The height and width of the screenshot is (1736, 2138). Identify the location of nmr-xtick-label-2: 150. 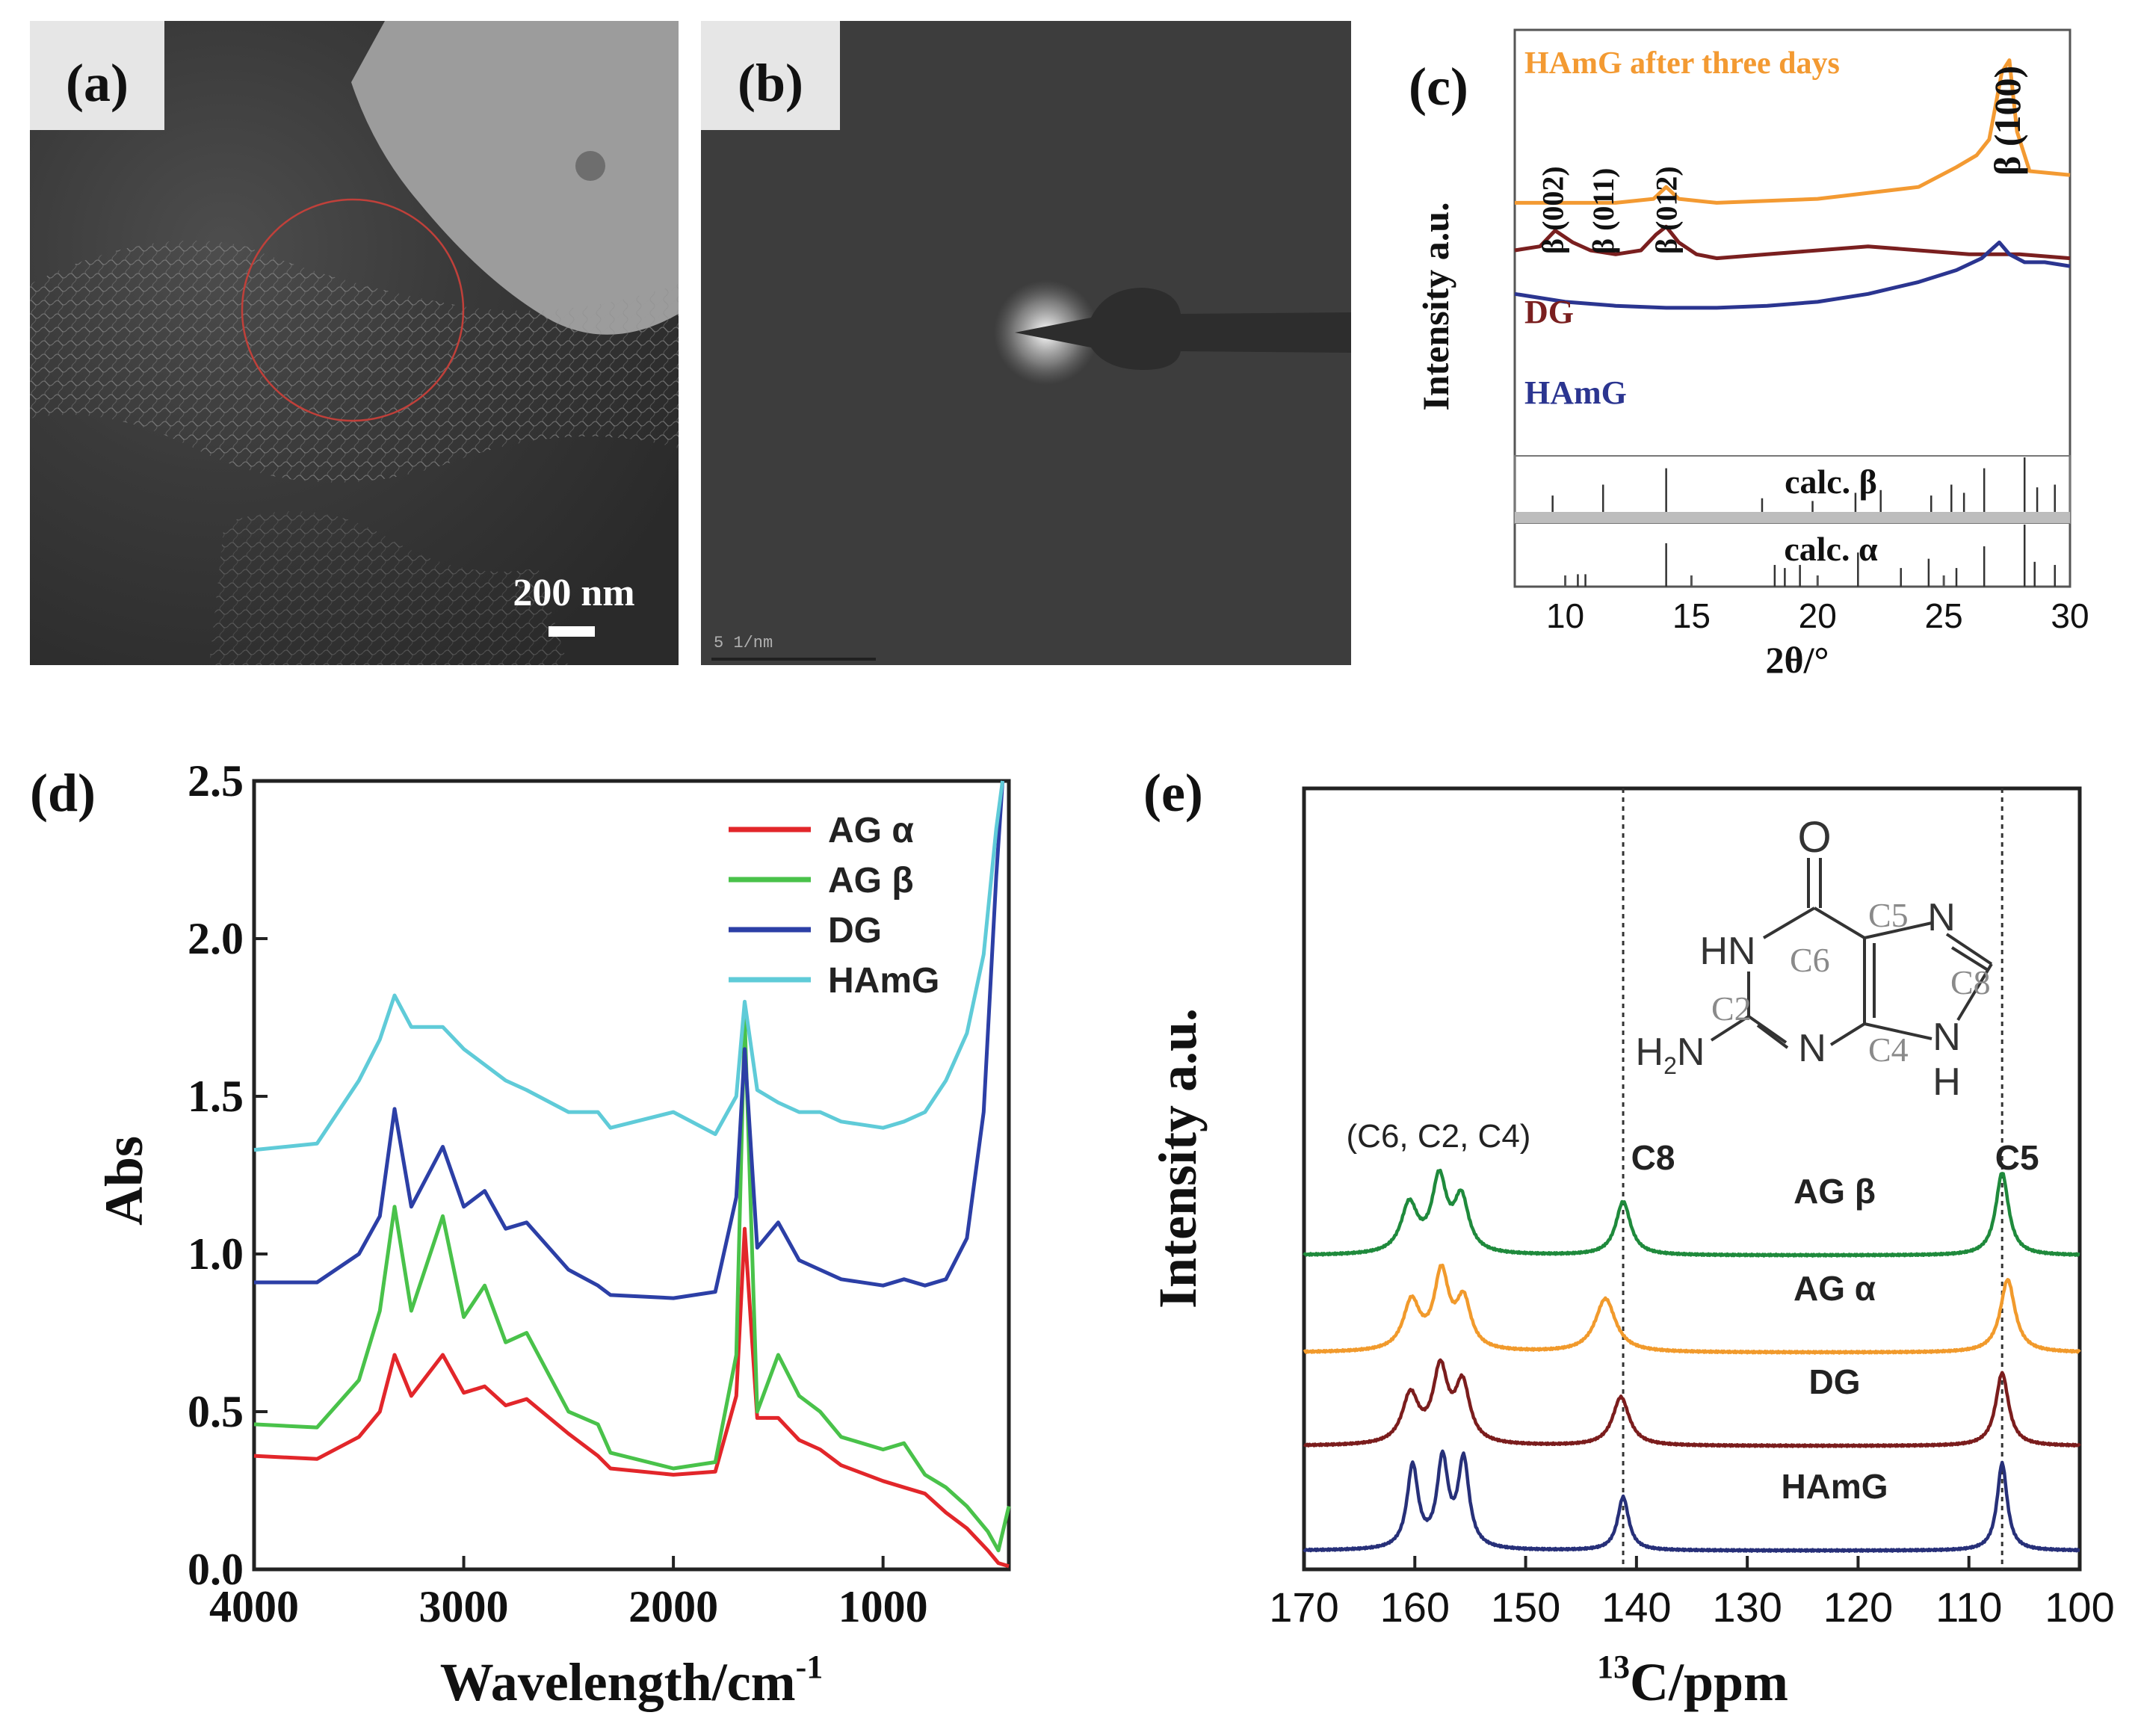
(1525, 1607).